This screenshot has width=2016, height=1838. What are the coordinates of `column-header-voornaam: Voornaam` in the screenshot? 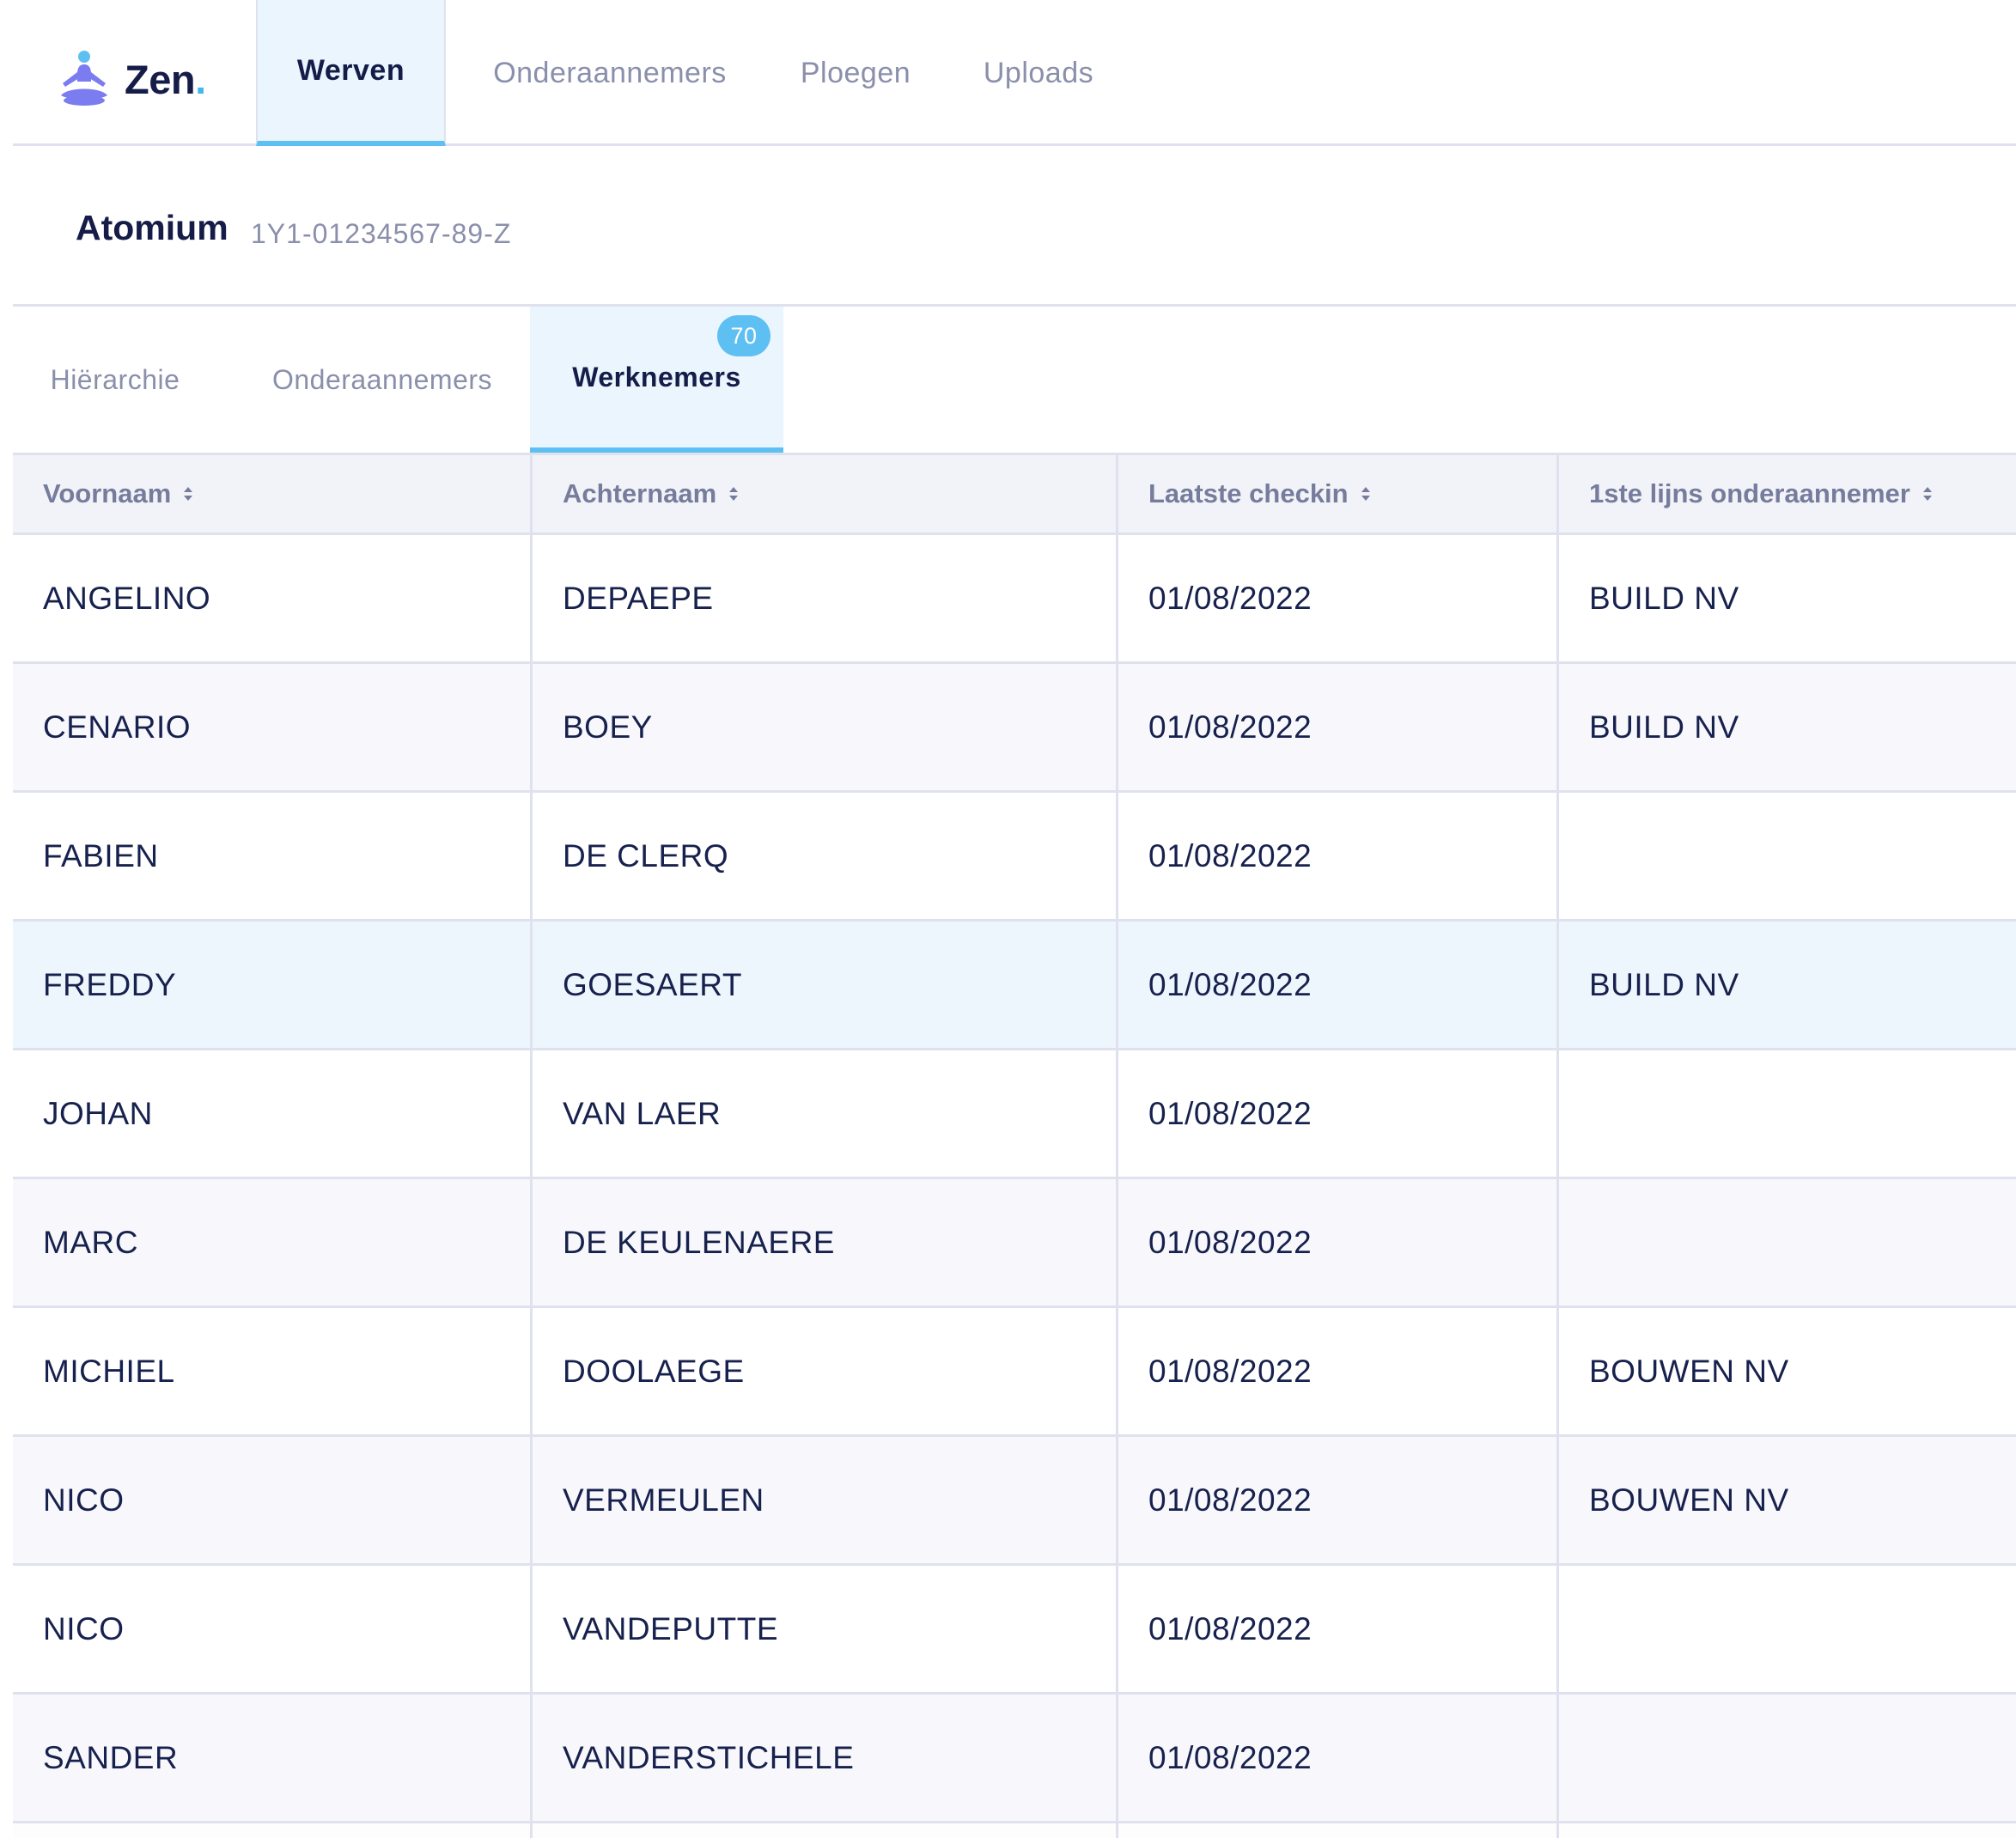 It's located at (271, 494).